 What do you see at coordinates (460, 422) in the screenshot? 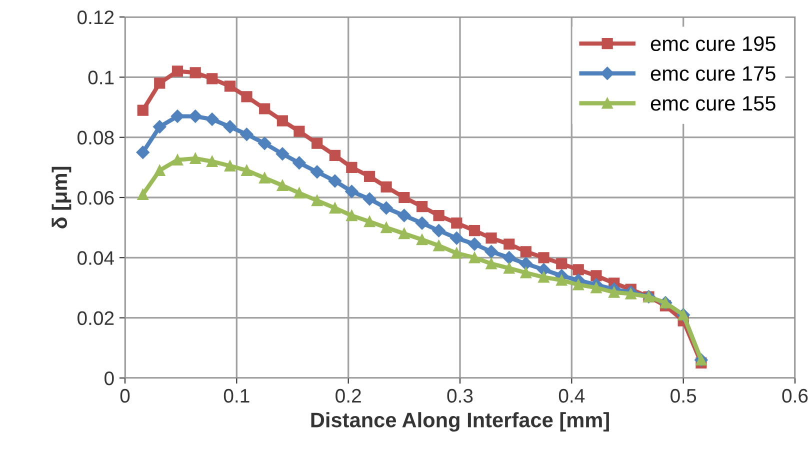
I see `x-axis-title: Distance Along Interface [mm]` at bounding box center [460, 422].